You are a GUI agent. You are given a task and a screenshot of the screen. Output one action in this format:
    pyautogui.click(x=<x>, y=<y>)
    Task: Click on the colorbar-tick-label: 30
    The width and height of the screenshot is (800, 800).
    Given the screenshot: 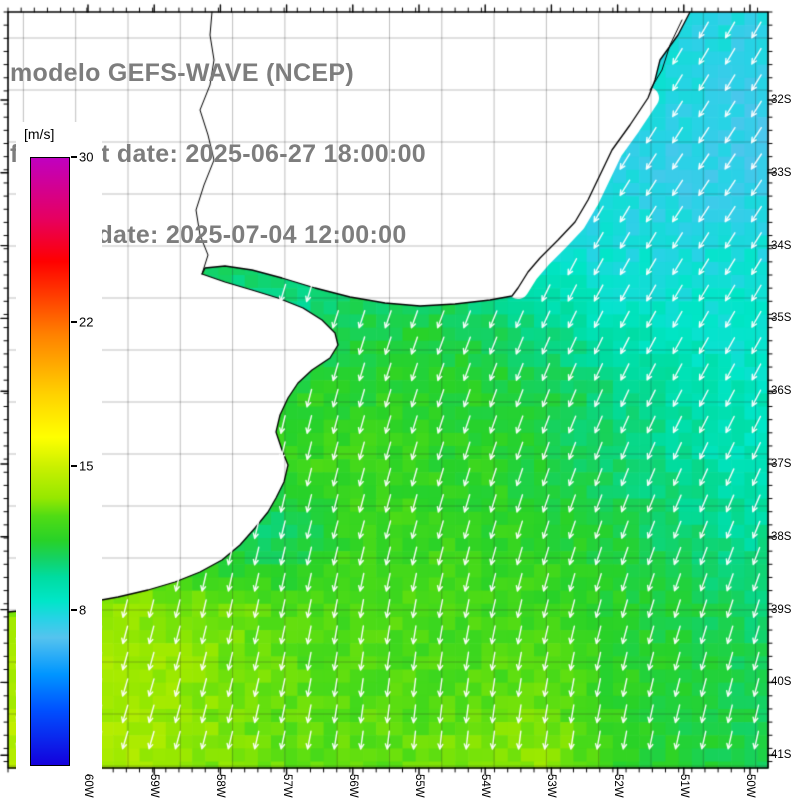 What is the action you would take?
    pyautogui.click(x=86, y=157)
    